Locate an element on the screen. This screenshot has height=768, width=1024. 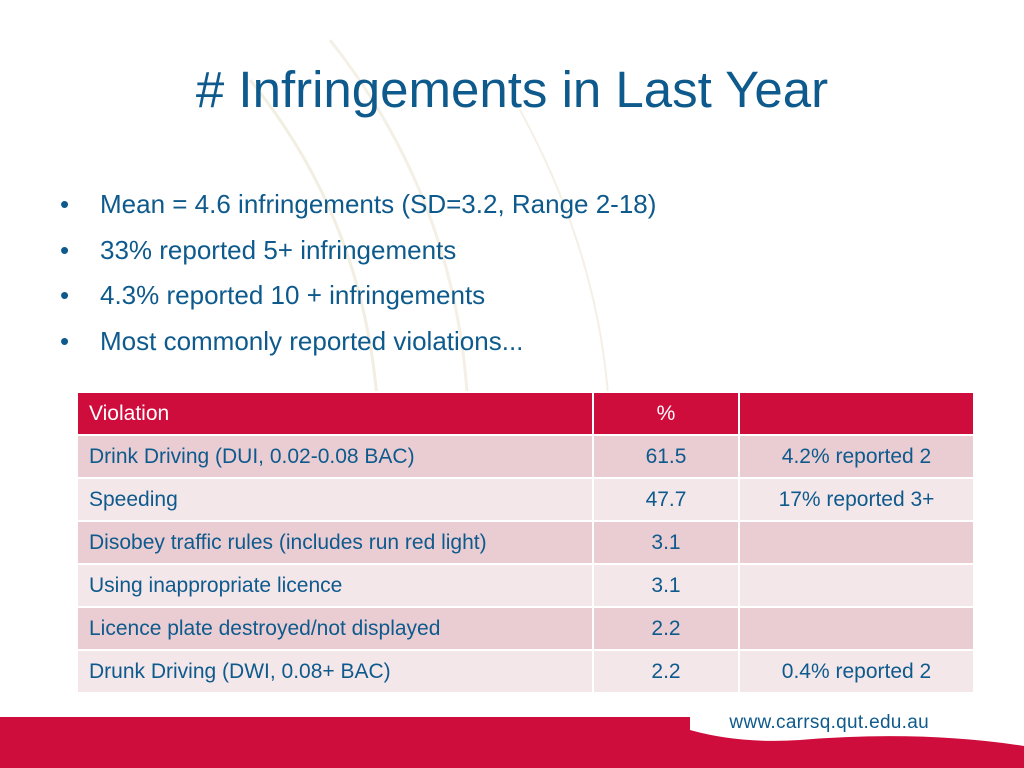
bullet-item: • 4.3% reported 10 + infringements is located at coordinates (358, 296).